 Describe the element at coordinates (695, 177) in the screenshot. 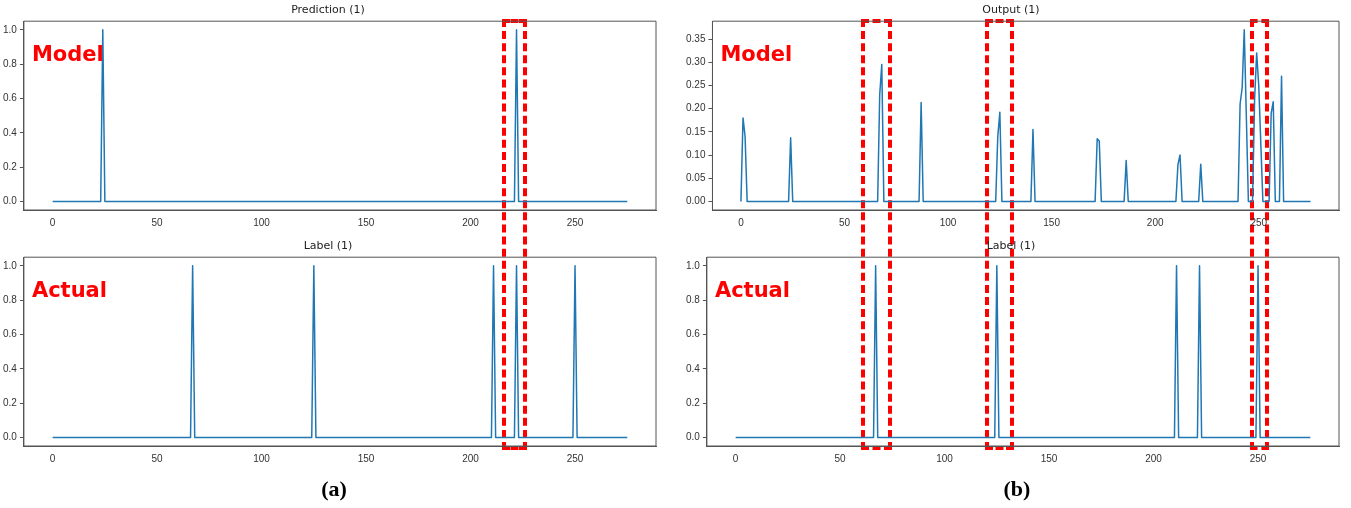

I see `y-tick-label: 0.05` at that location.